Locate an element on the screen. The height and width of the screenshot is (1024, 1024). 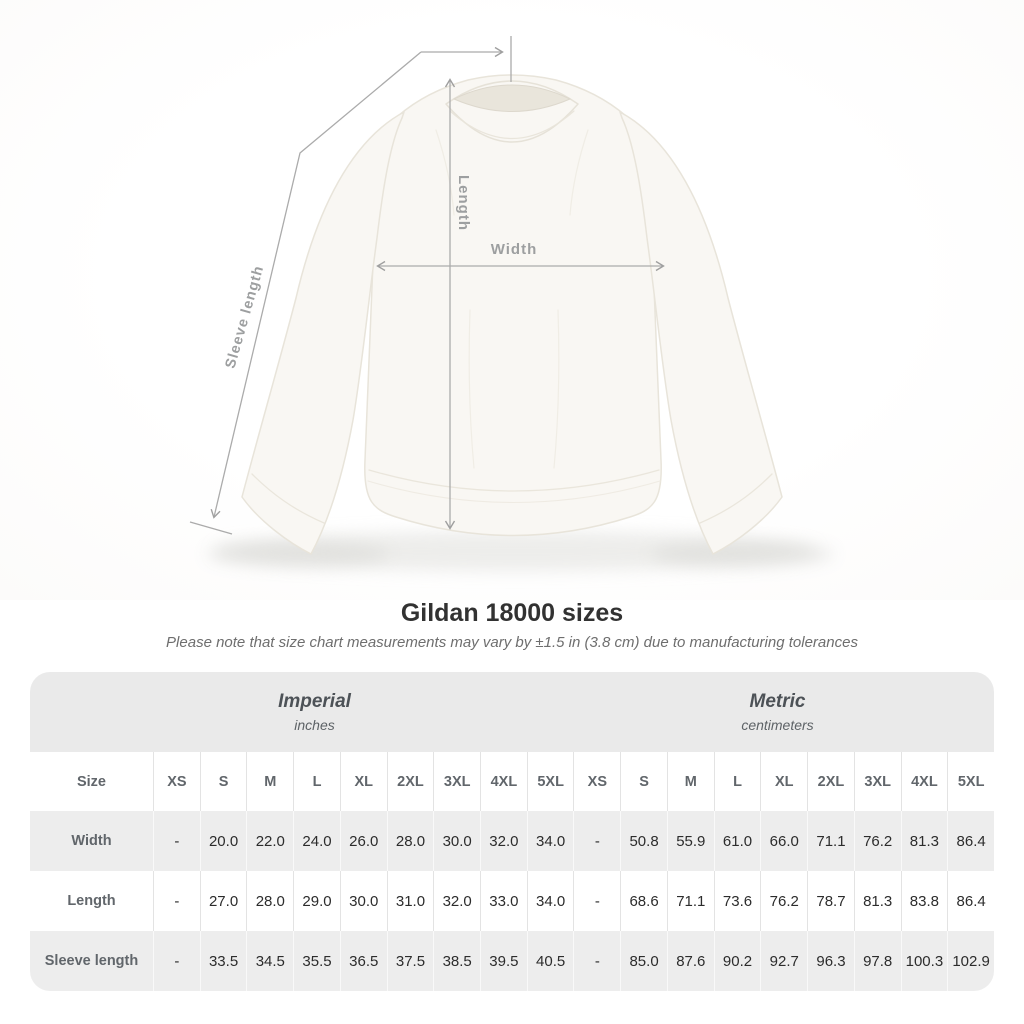
unit-group-imperial: Imperial inches is located at coordinates (301, 712).